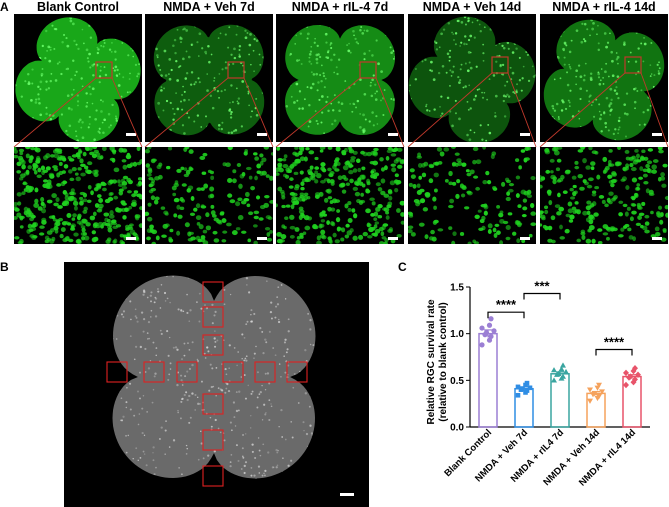 This screenshot has width=669, height=507. Describe the element at coordinates (402, 267) in the screenshot. I see `panel-c-label: C` at that location.